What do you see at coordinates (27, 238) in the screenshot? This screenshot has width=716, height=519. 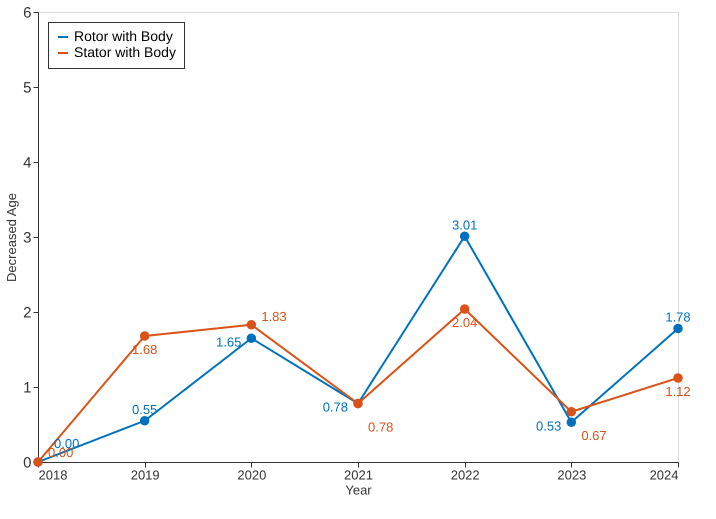 I see `y-tick-label: 3` at bounding box center [27, 238].